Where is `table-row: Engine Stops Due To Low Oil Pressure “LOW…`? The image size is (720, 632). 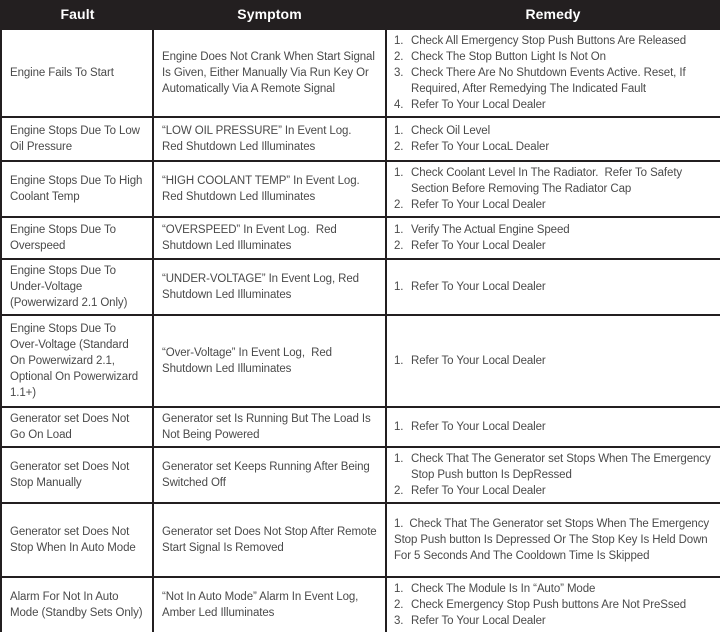
table-row: Engine Stops Due To Low Oil Pressure “LOW… is located at coordinates (360, 139).